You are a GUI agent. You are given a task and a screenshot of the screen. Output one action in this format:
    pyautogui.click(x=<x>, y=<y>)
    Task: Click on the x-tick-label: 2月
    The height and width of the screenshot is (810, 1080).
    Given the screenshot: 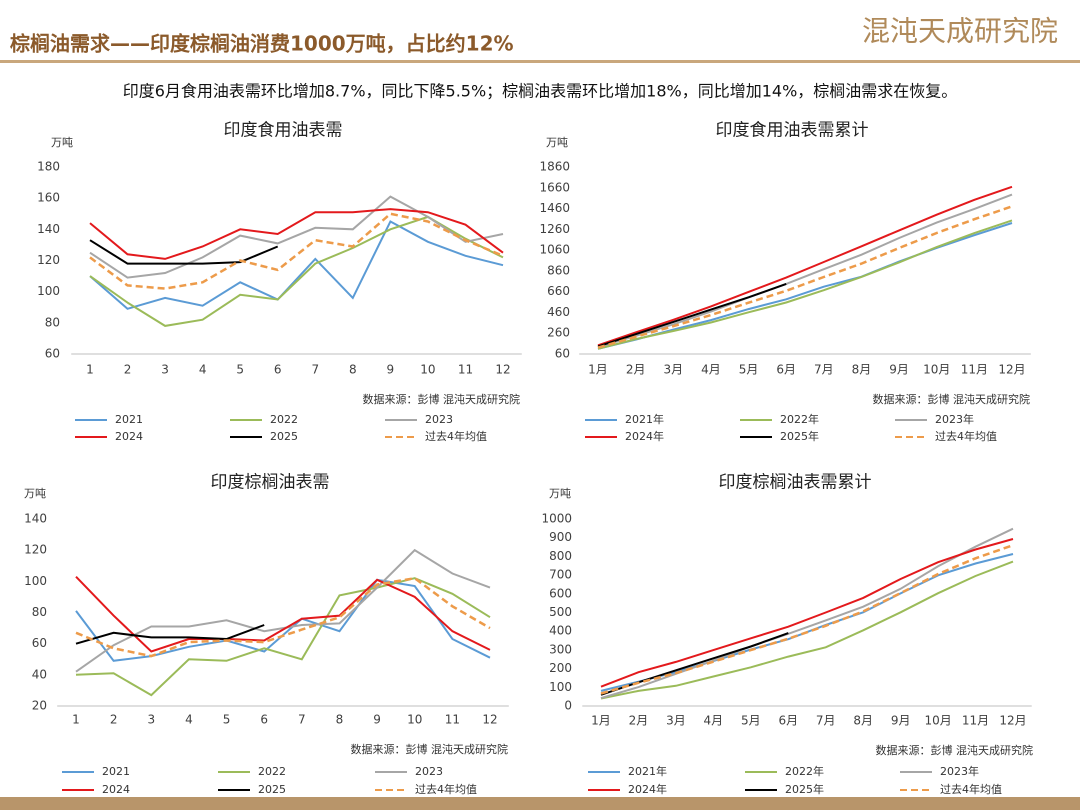 What is the action you would take?
    pyautogui.click(x=639, y=721)
    